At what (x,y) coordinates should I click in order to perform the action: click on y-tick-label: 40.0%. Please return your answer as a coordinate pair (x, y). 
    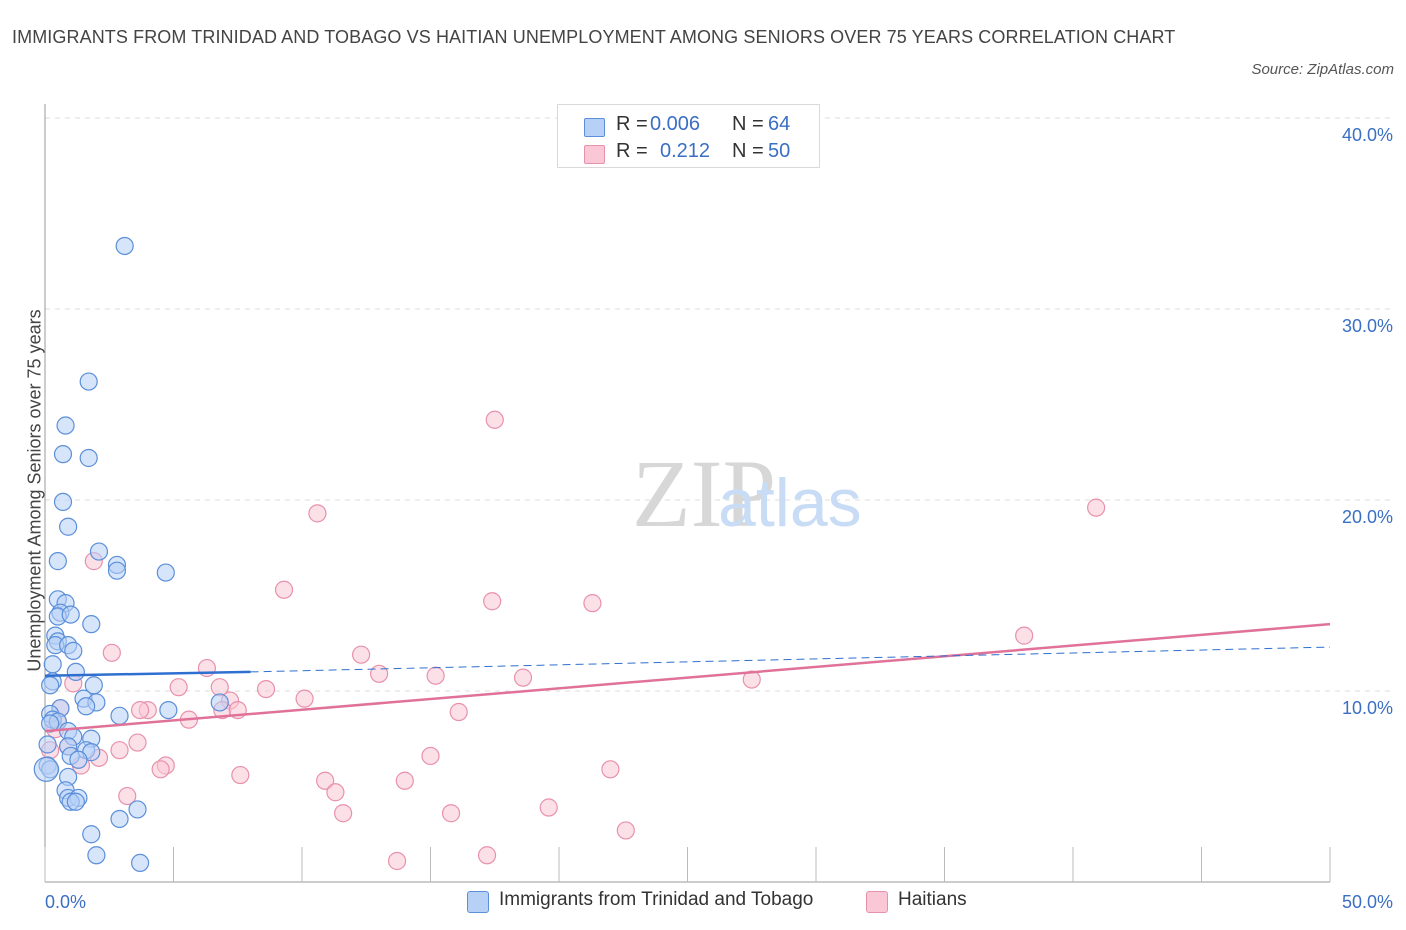
    Looking at the image, I should click on (1367, 135).